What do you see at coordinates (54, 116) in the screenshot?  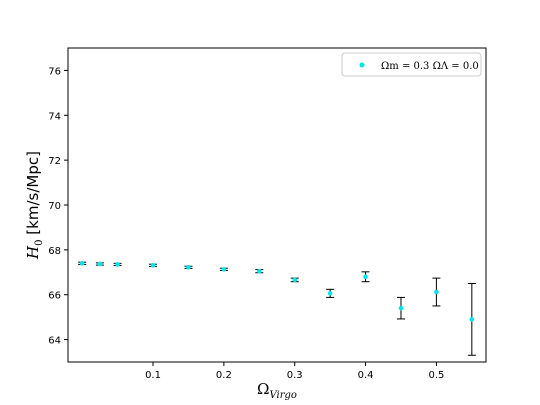 I see `y-tick-label: 74` at bounding box center [54, 116].